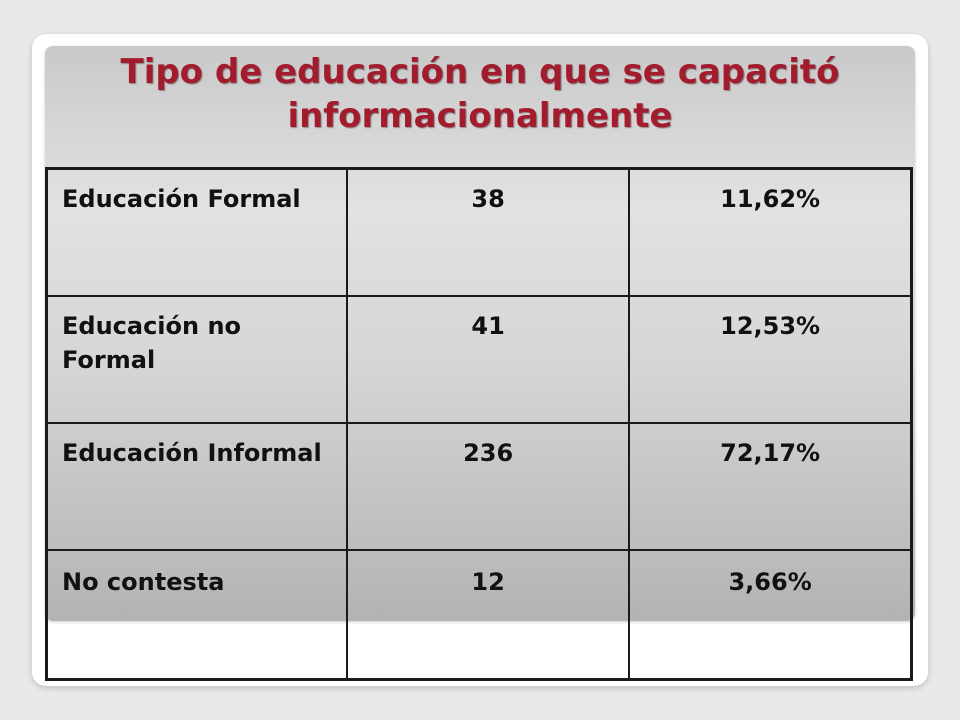  What do you see at coordinates (770, 486) in the screenshot?
I see `row-percent: 72,17%` at bounding box center [770, 486].